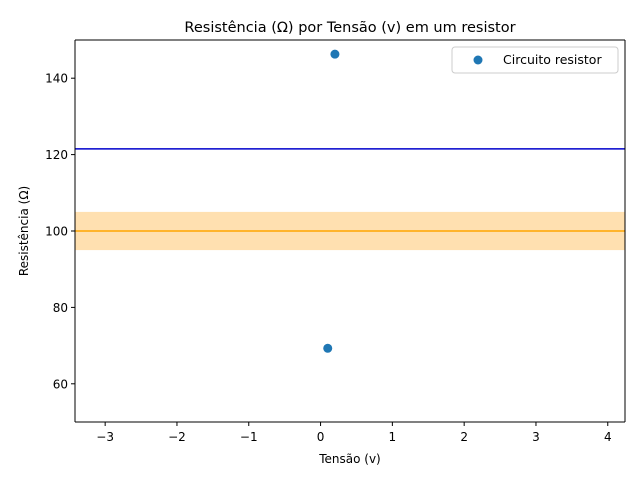 This screenshot has width=640, height=480. I want to click on y-axis-label: Resistência (Ω), so click(24, 231).